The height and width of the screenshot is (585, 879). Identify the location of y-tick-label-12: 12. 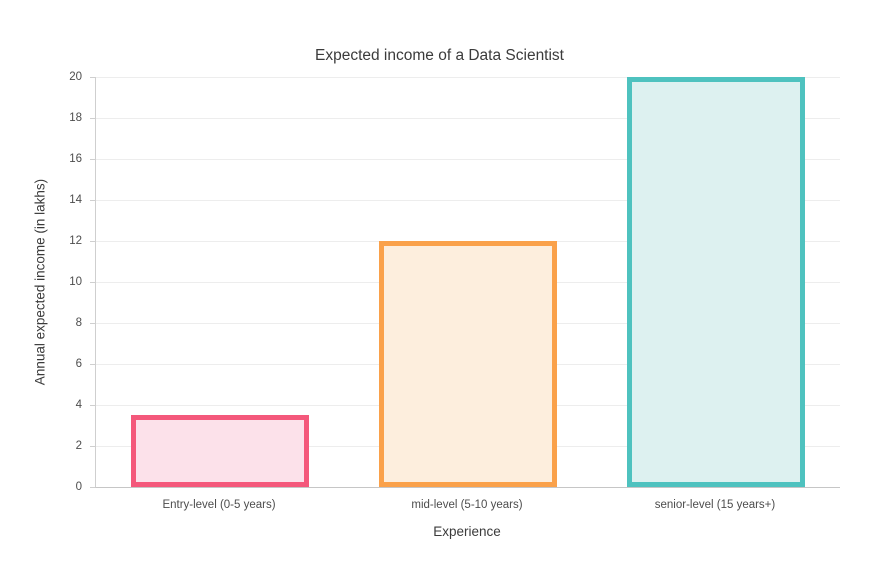
(75, 241).